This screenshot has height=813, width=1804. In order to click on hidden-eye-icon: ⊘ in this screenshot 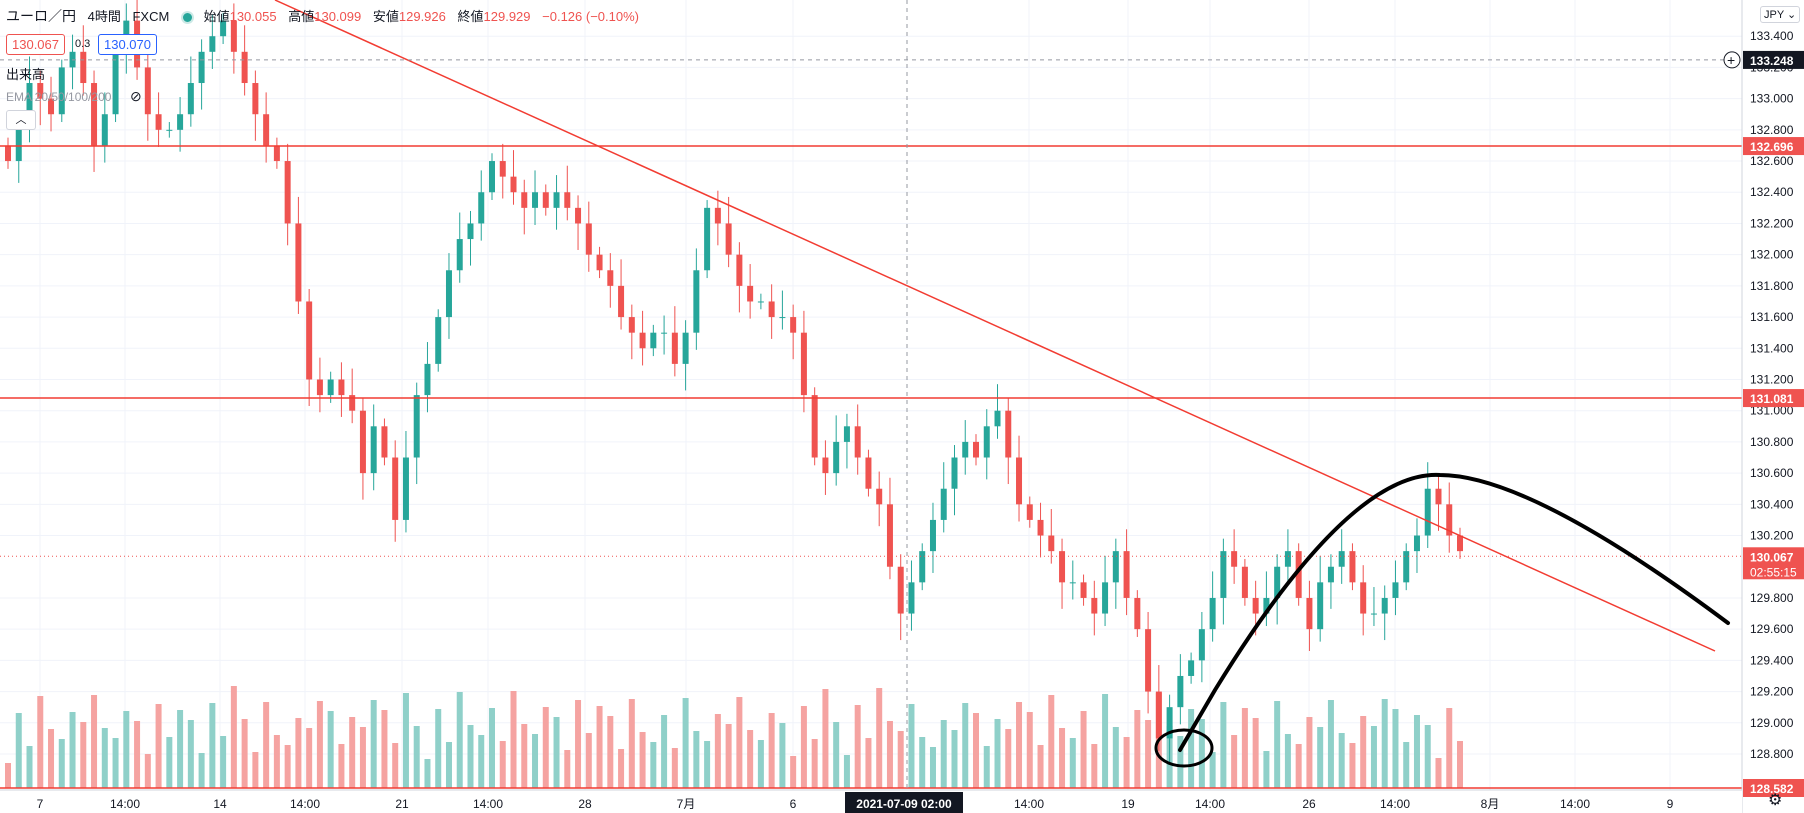, I will do `click(136, 96)`.